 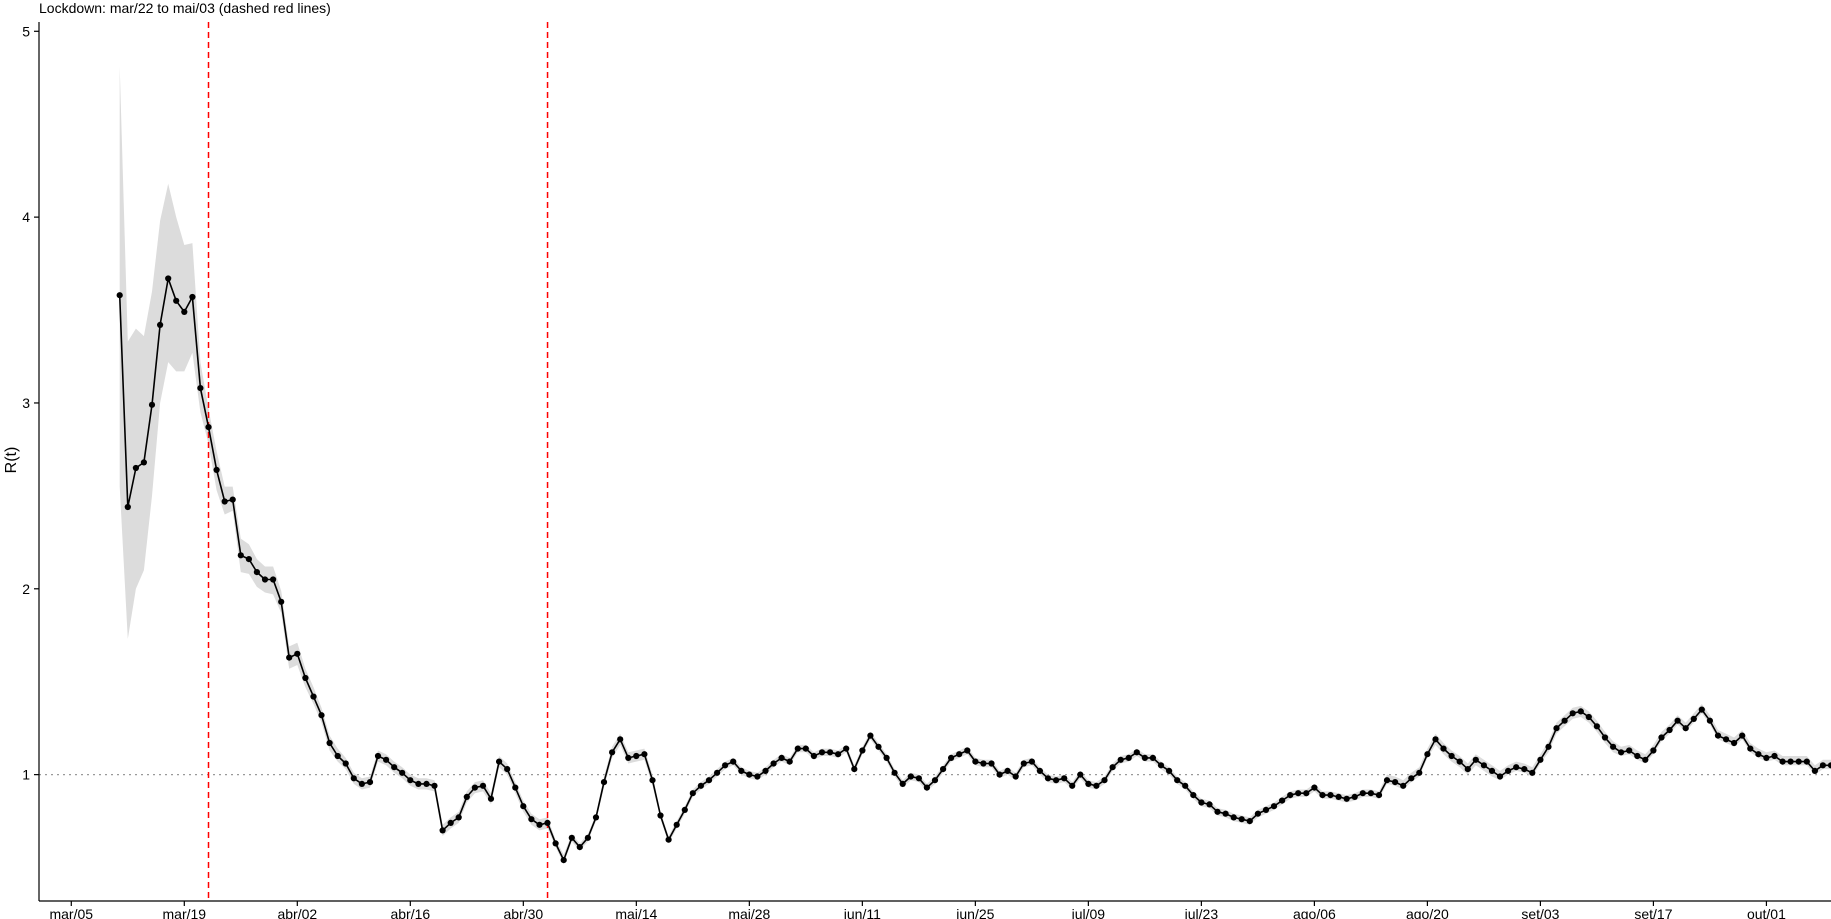 What do you see at coordinates (1540, 912) in the screenshot?
I see `x-tick-label: set/03` at bounding box center [1540, 912].